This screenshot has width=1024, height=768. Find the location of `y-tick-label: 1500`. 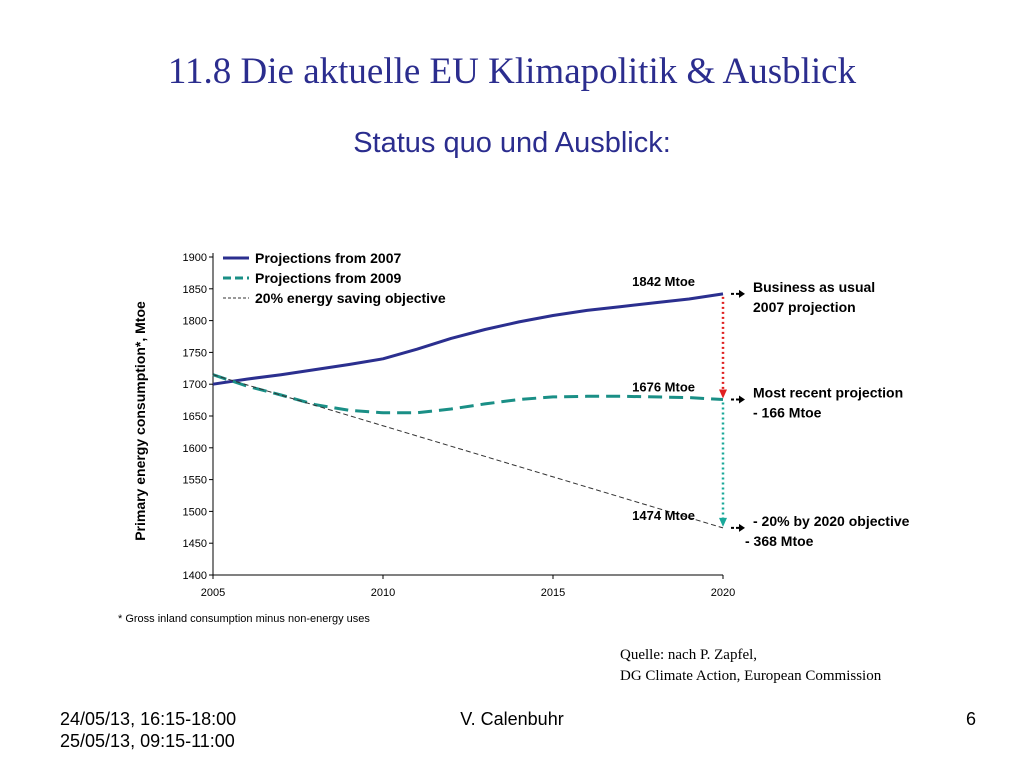

y-tick-label: 1500 is located at coordinates (195, 512).